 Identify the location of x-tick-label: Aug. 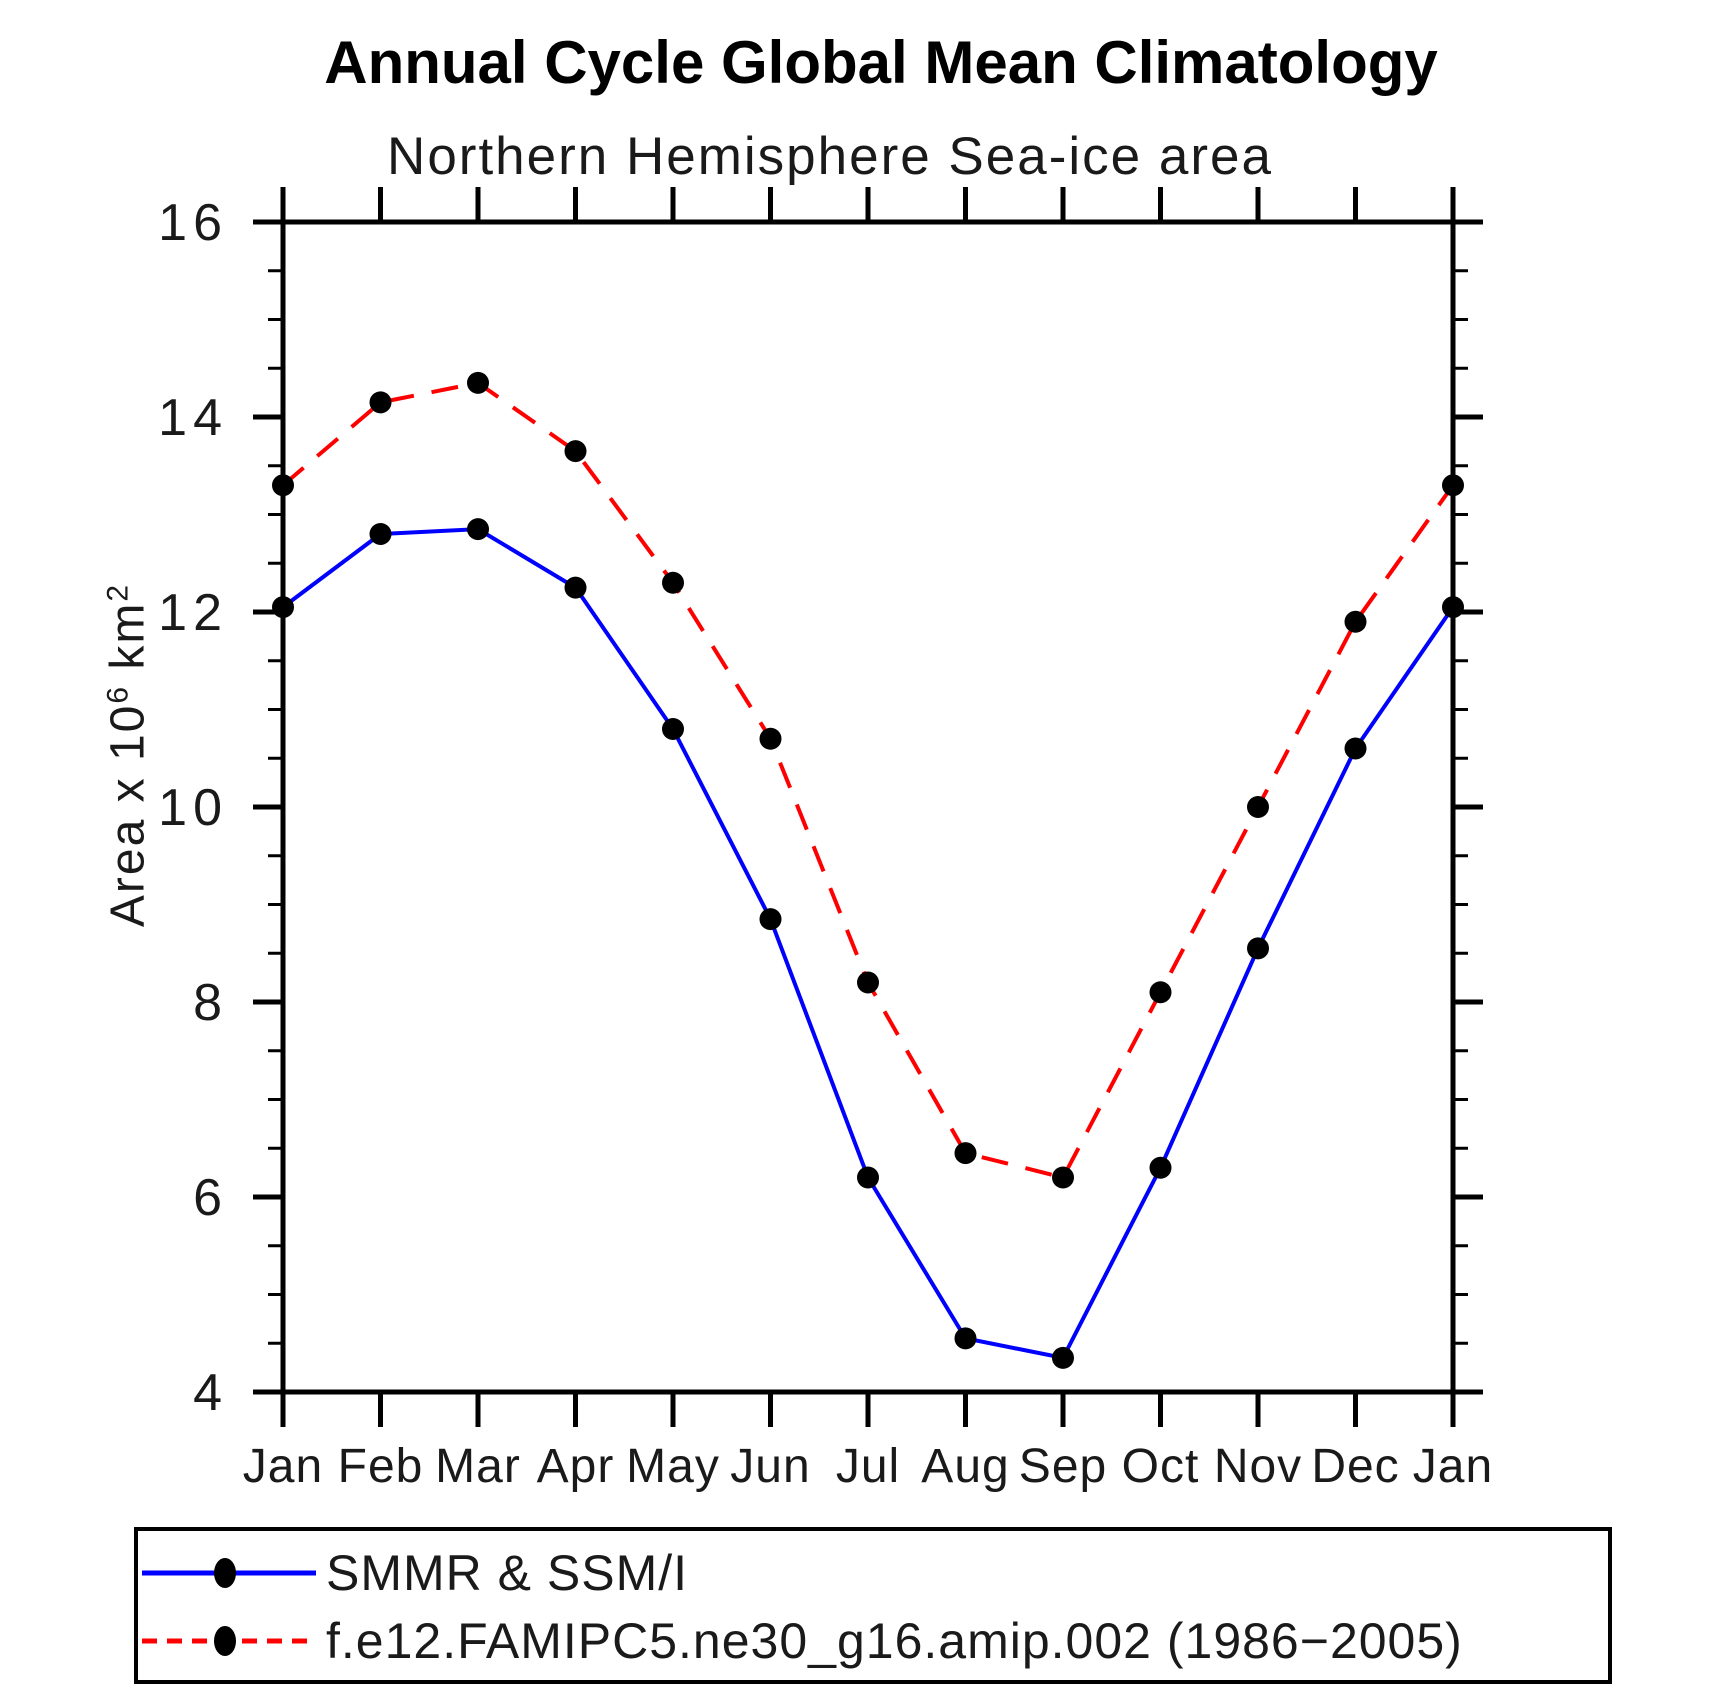
(965, 1466).